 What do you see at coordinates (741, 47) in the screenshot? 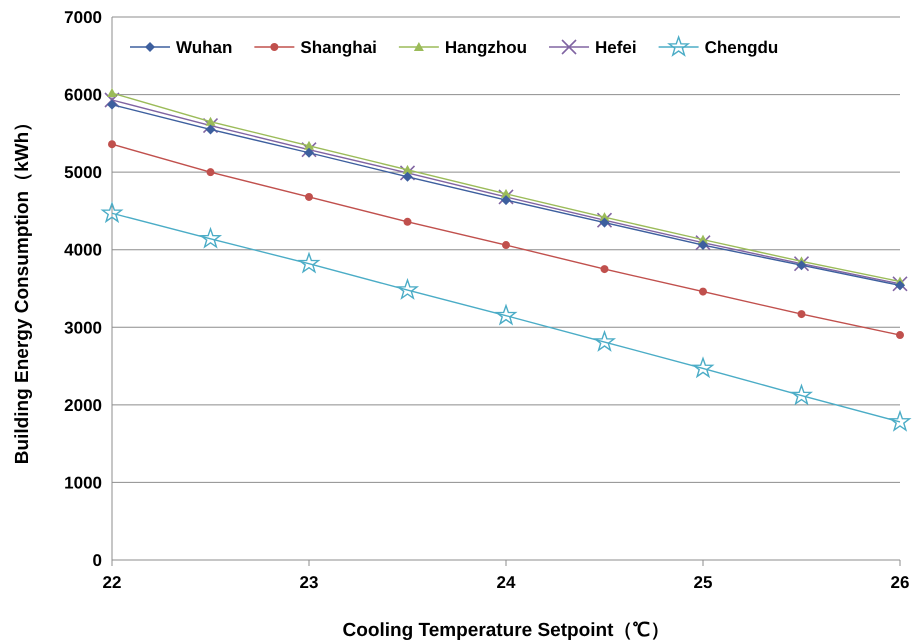
I see `legend-label: Chengdu` at bounding box center [741, 47].